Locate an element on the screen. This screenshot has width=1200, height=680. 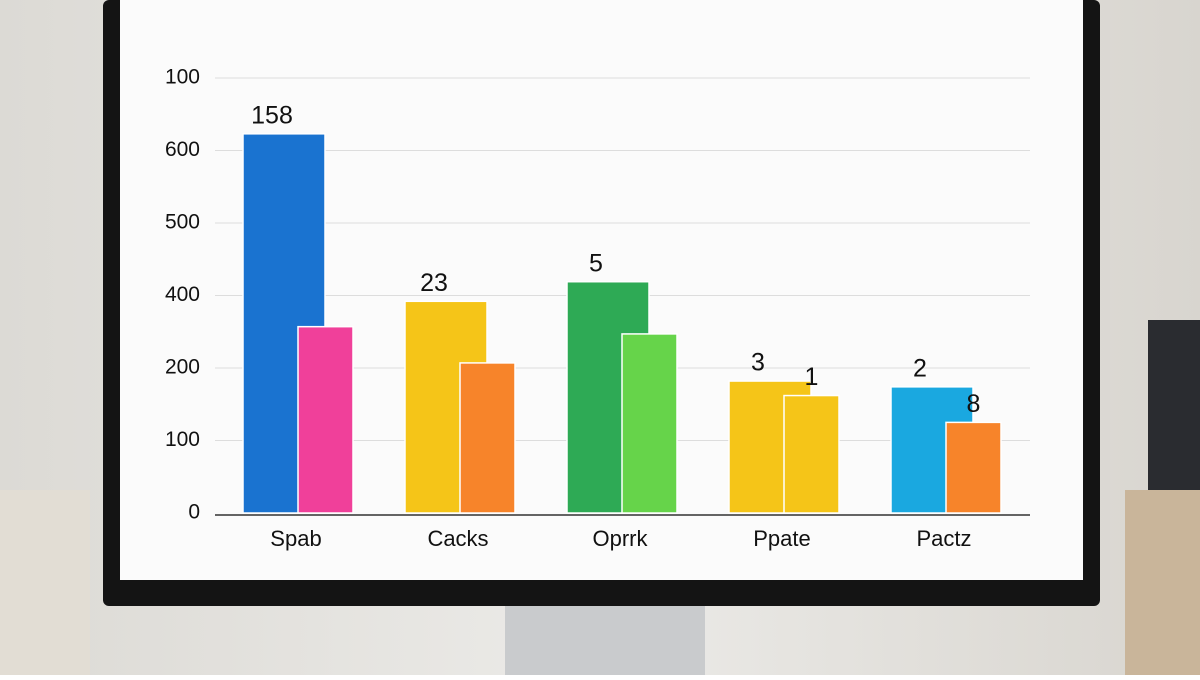
bar-label: 5 is located at coordinates (596, 263).